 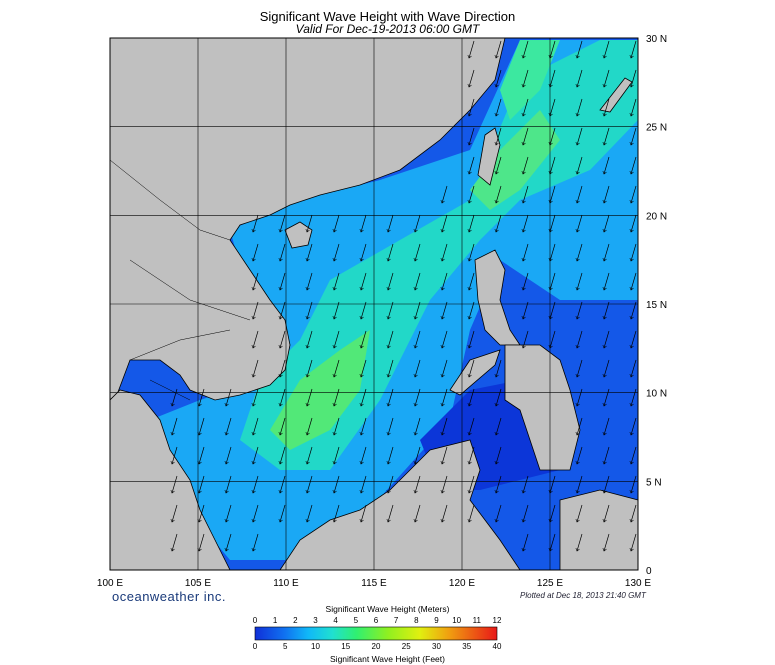 I want to click on longitude-label: 110 E, so click(x=286, y=583).